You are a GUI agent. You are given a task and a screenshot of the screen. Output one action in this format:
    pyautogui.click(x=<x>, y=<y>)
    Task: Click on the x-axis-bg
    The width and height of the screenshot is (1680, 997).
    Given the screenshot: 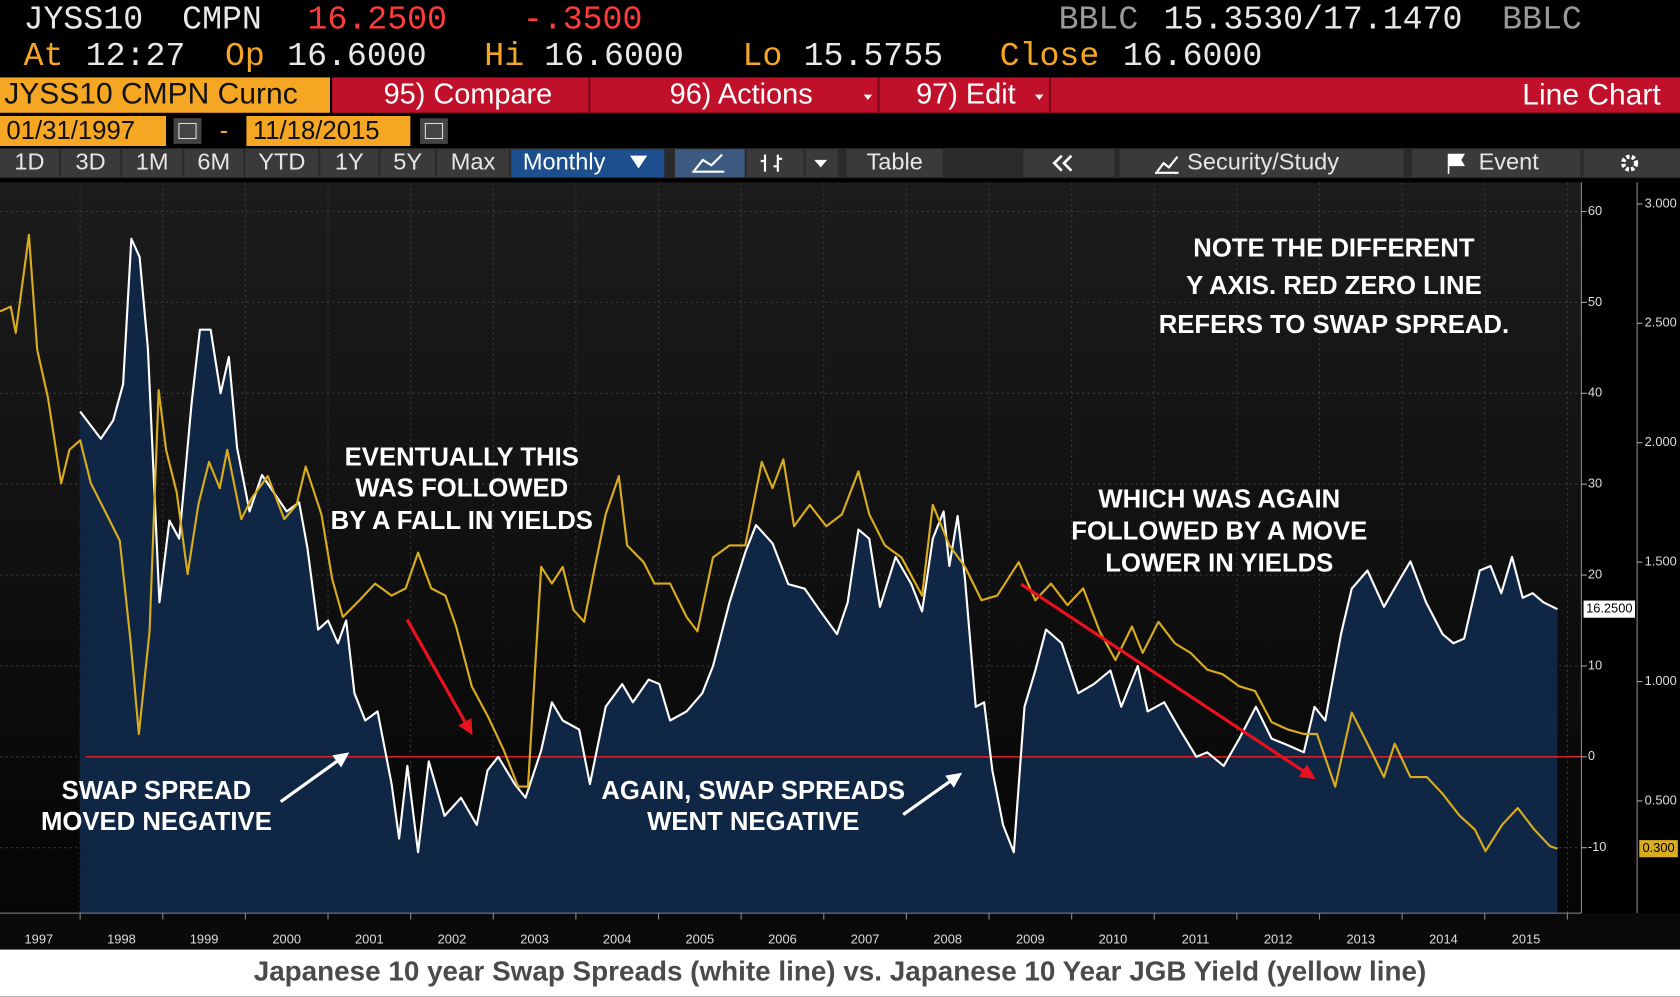 What is the action you would take?
    pyautogui.click(x=840, y=931)
    